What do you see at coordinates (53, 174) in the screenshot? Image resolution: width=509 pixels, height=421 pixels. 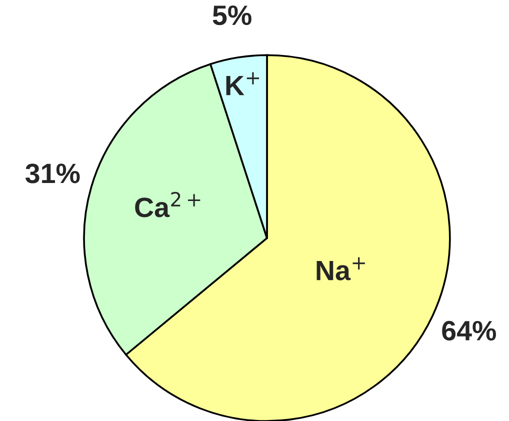 I see `data-label: 31%` at bounding box center [53, 174].